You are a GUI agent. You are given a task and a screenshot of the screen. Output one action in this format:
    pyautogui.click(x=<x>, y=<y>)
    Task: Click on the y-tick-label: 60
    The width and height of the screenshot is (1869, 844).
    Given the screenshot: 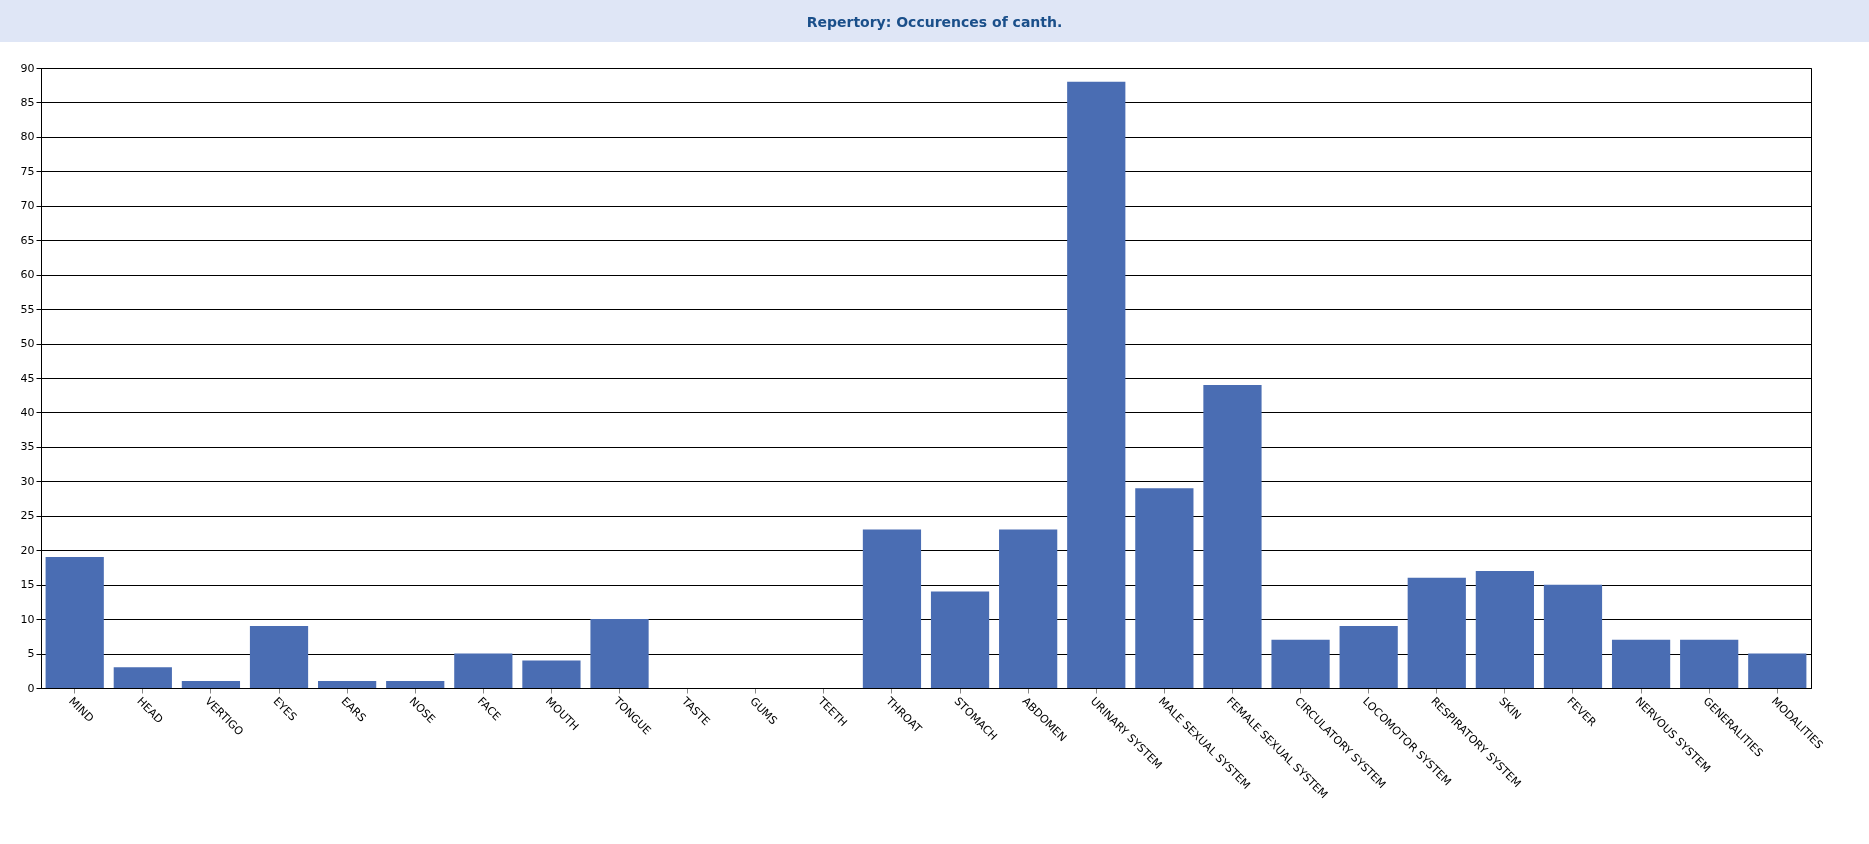 What is the action you would take?
    pyautogui.click(x=27, y=275)
    